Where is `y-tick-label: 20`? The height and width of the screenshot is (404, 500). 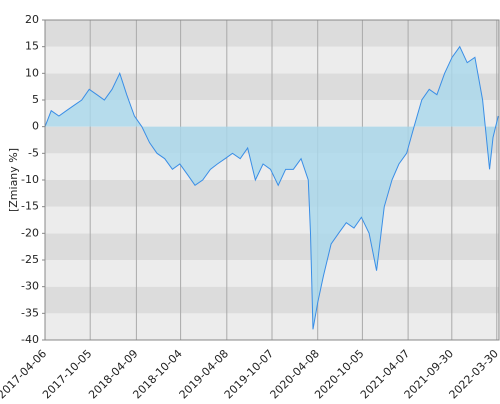
y-tick-label: 20 is located at coordinates (32, 19).